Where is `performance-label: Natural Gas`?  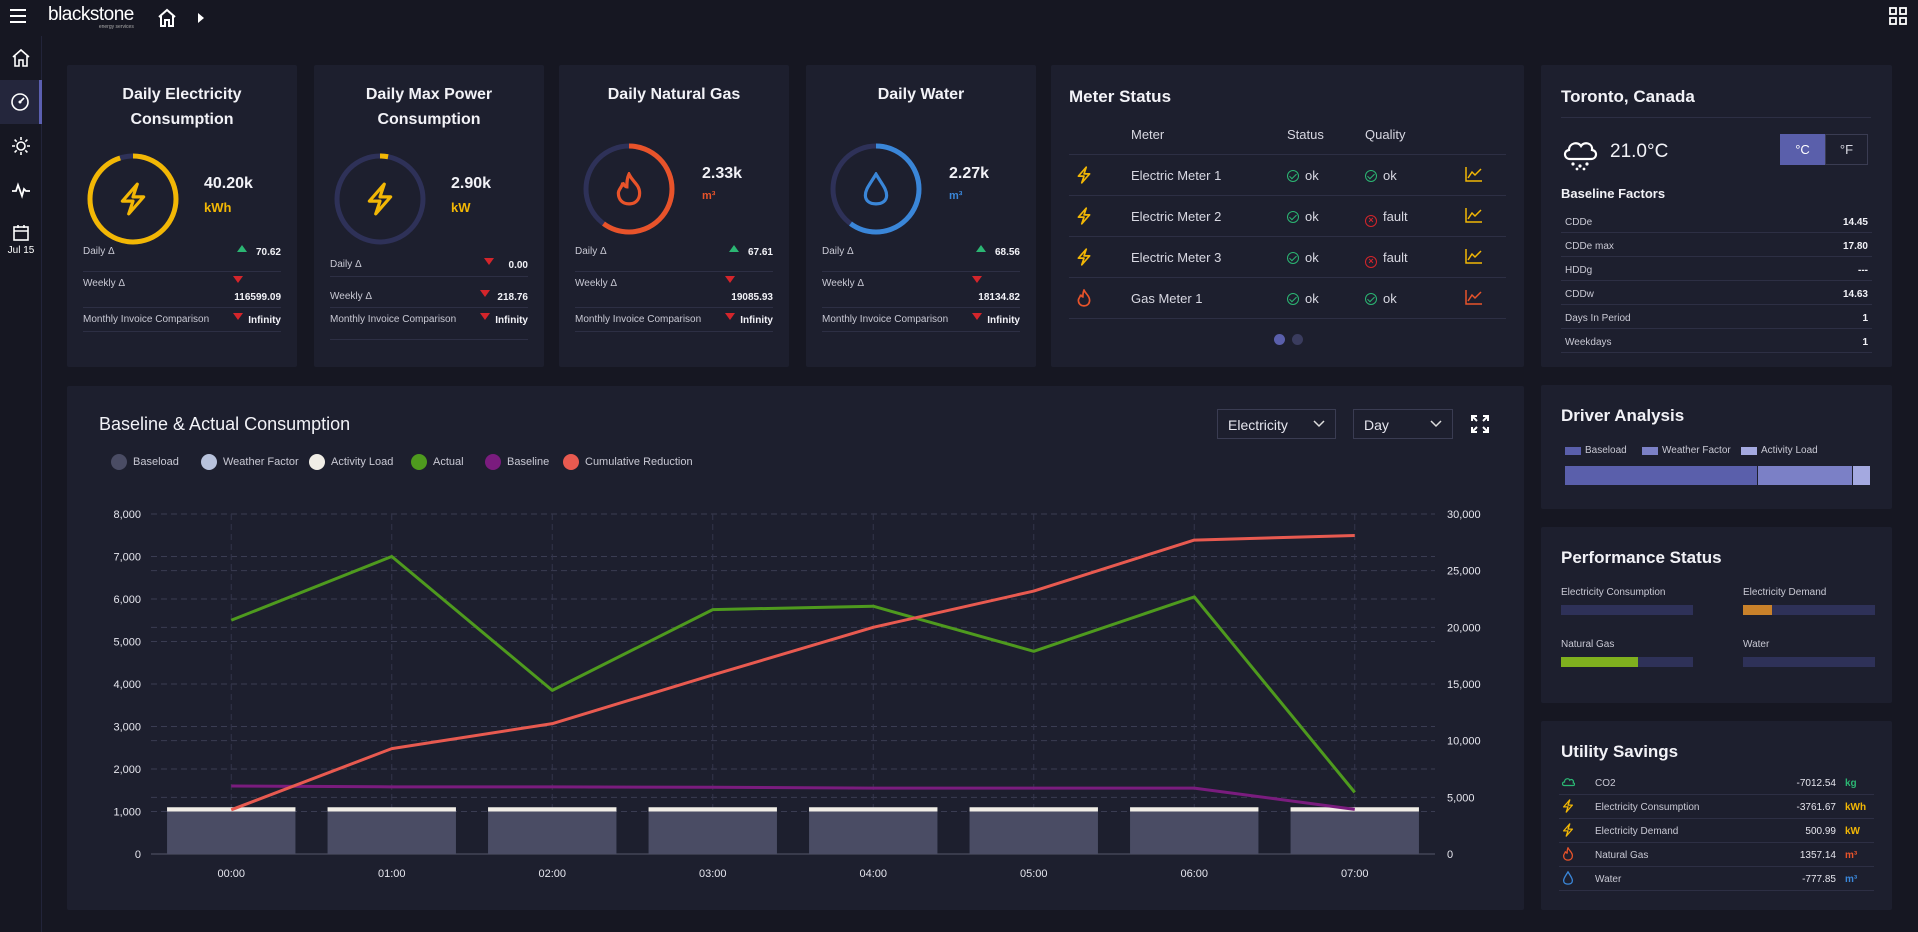
performance-label: Natural Gas is located at coordinates (1588, 644).